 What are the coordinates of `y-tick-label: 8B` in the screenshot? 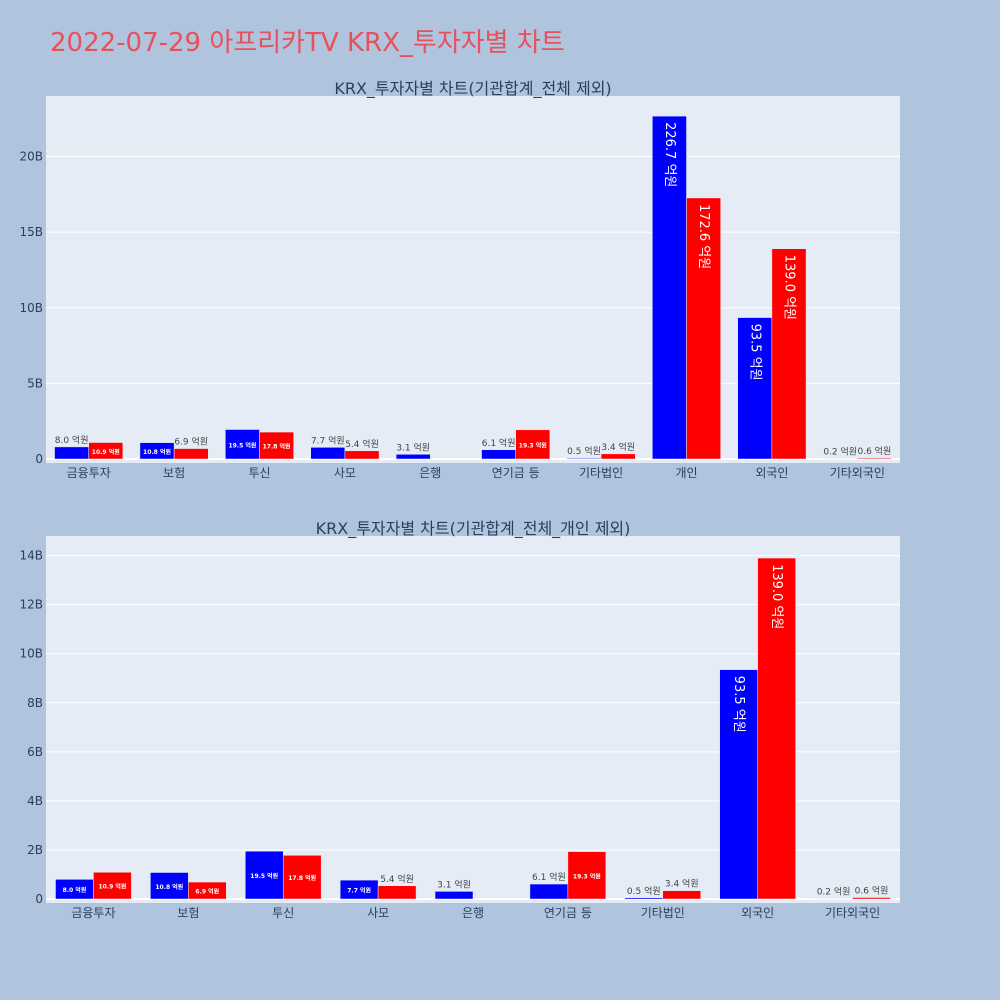 It's located at (35, 703).